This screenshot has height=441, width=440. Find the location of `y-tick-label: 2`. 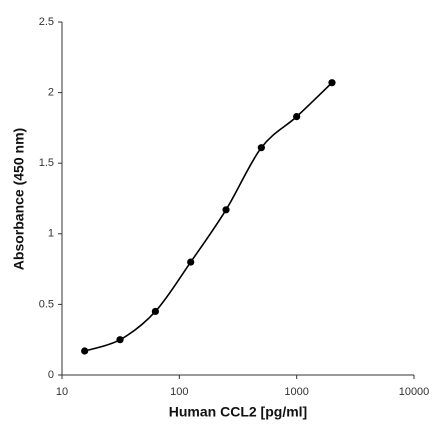

y-tick-label: 2 is located at coordinates (51, 93).